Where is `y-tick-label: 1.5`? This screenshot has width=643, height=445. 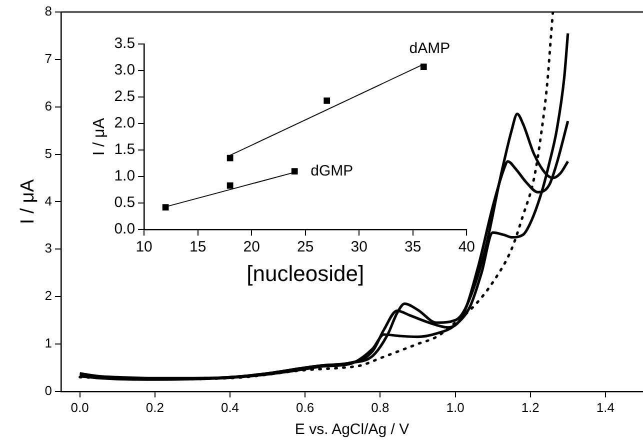
y-tick-label: 1.5 is located at coordinates (125, 149).